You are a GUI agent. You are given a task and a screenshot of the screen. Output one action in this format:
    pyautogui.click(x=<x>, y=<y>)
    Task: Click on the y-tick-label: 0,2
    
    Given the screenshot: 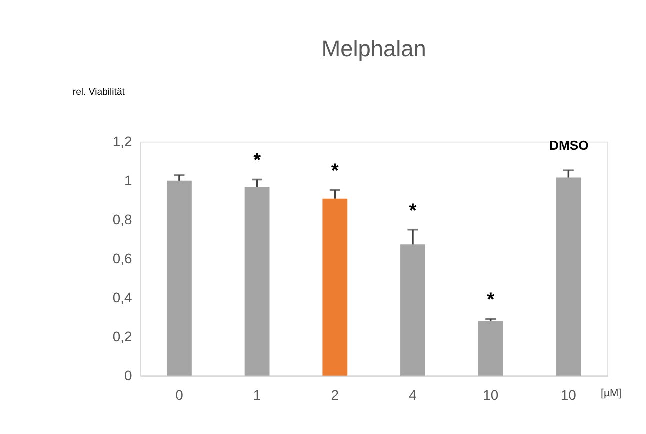 What is the action you would take?
    pyautogui.click(x=122, y=336)
    